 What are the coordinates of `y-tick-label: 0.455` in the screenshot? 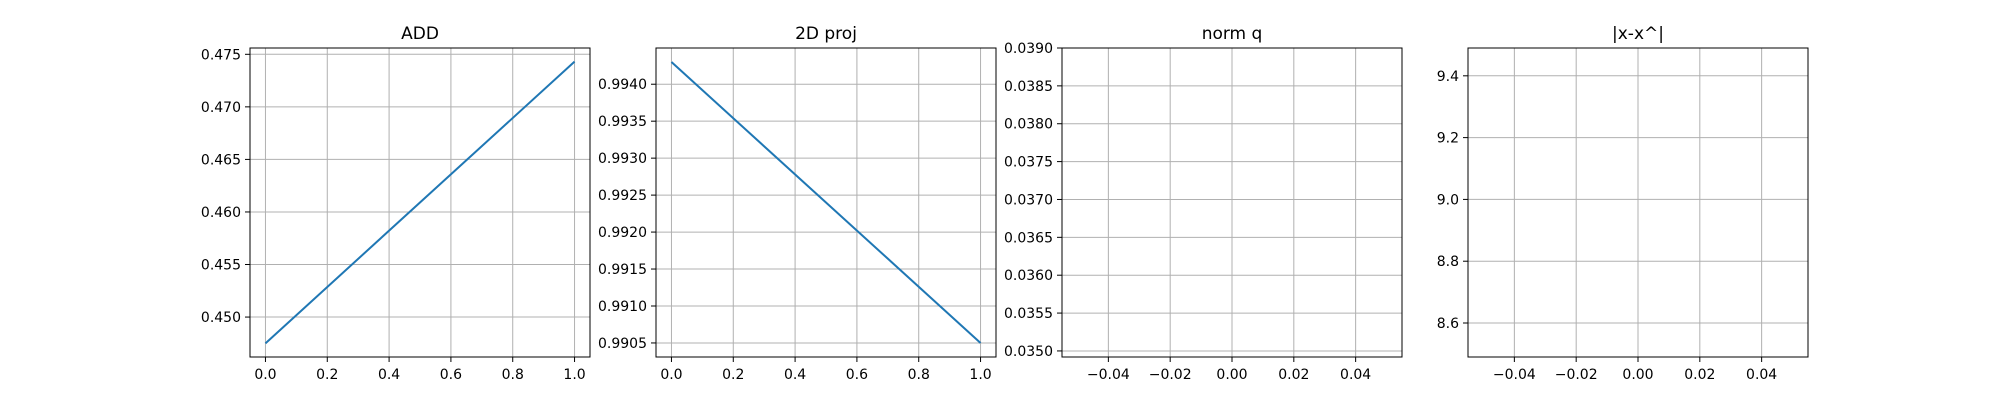 It's located at (221, 266).